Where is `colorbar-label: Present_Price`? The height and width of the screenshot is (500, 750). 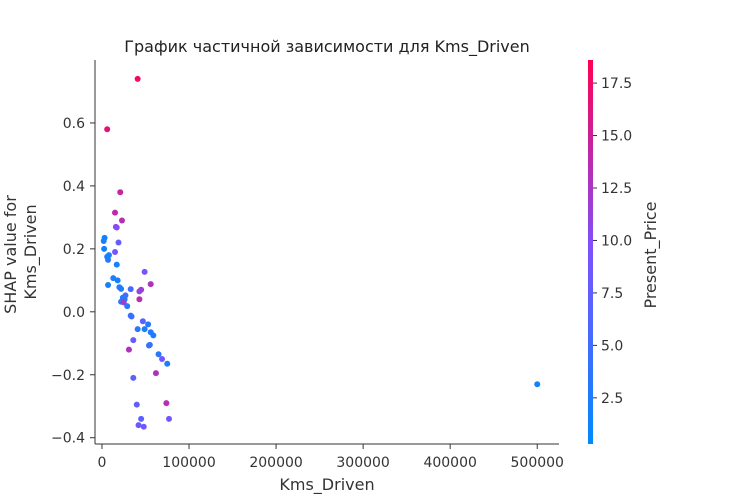
colorbar-label: Present_Price is located at coordinates (651, 254).